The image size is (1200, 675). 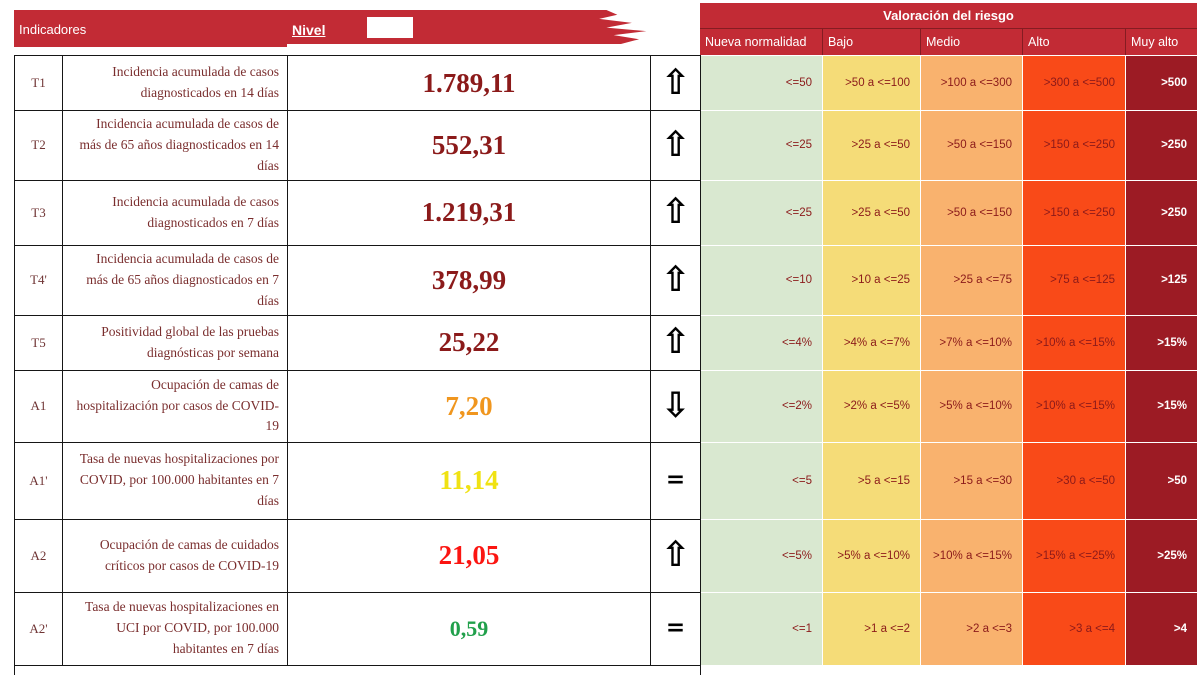 What do you see at coordinates (1074, 628) in the screenshot?
I see `threshold-alto: >3 a <=4` at bounding box center [1074, 628].